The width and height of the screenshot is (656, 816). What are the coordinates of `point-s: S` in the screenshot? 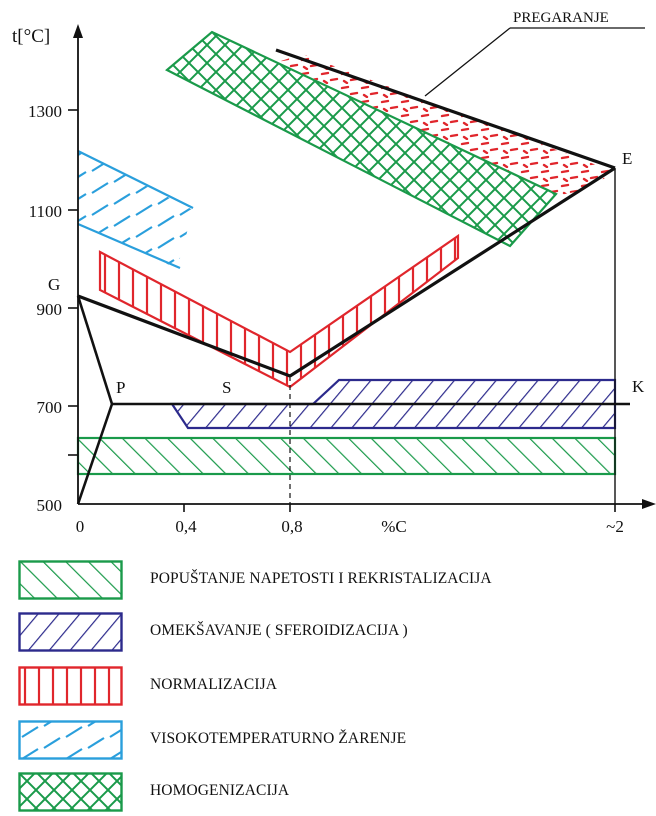 It's located at (226, 387).